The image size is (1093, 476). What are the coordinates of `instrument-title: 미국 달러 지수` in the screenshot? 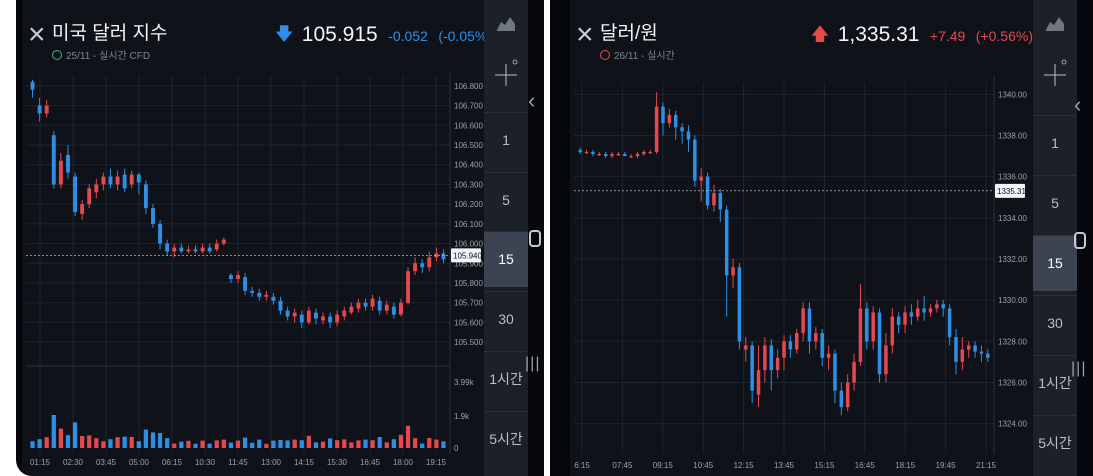 It's located at (110, 33).